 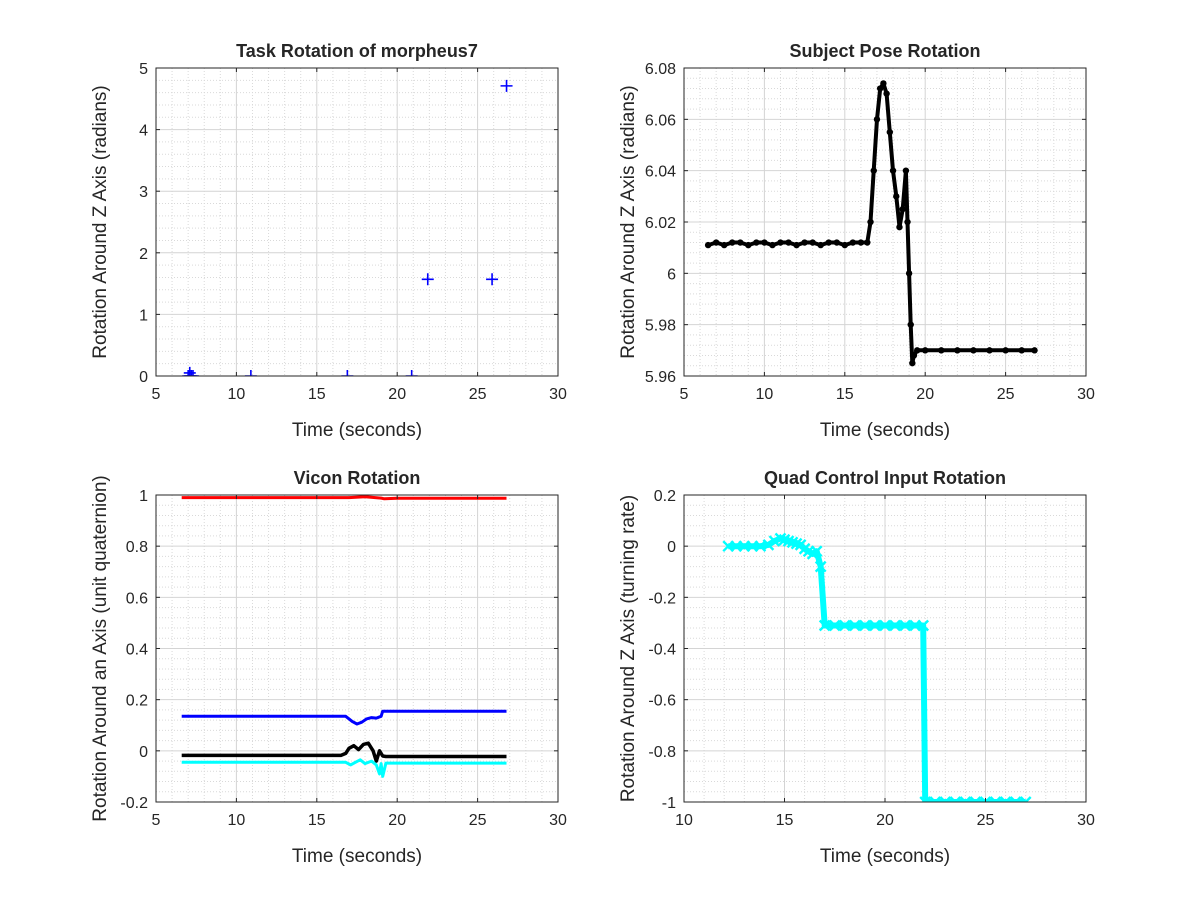 I want to click on y-tick-label: 6.04, so click(x=660, y=172).